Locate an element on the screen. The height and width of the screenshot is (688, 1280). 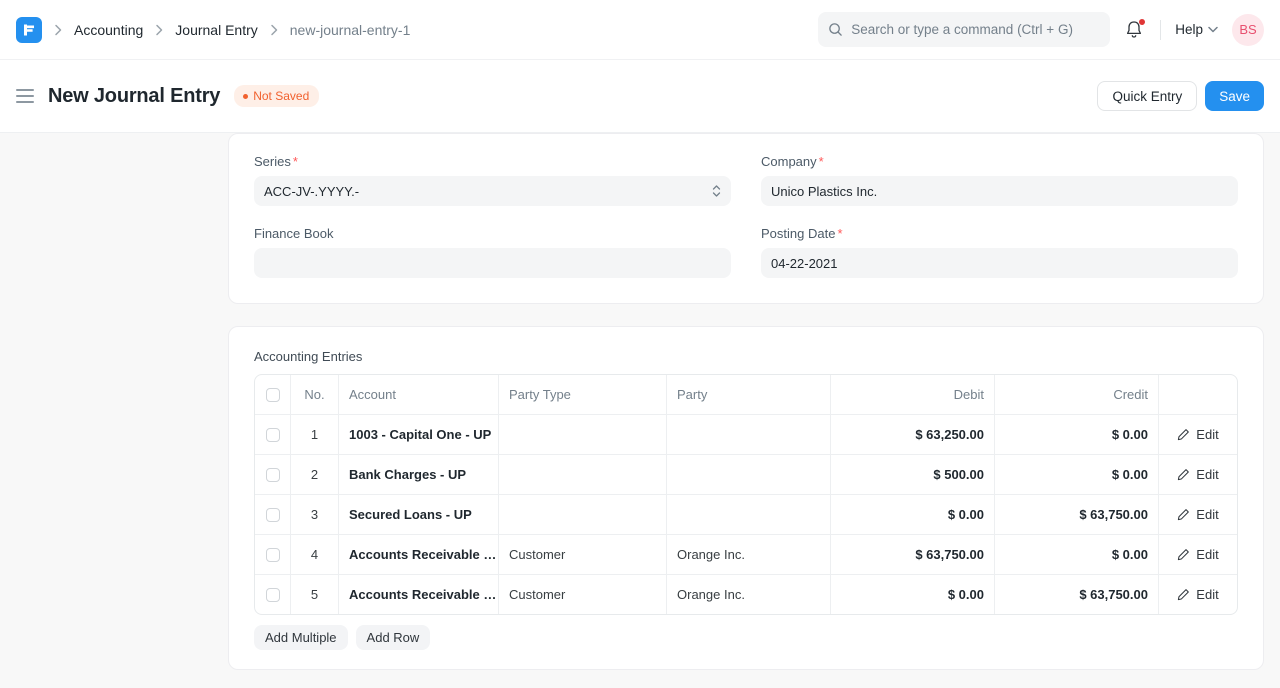
series-value: ACC-JV-.YYYY.- is located at coordinates (312, 191).